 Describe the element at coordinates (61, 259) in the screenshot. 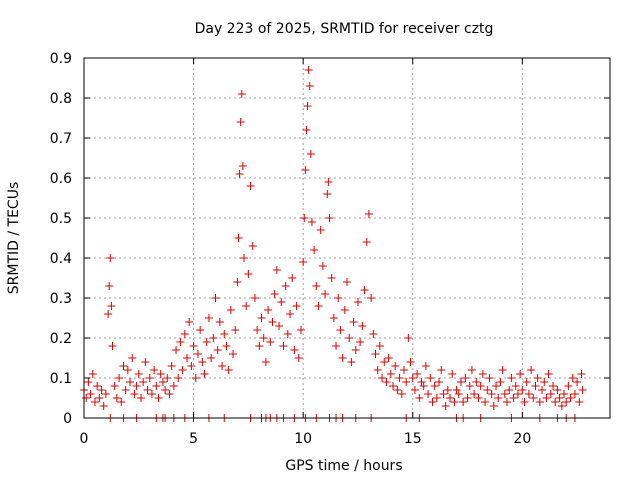

I see `y-tick-label: 0.4` at that location.